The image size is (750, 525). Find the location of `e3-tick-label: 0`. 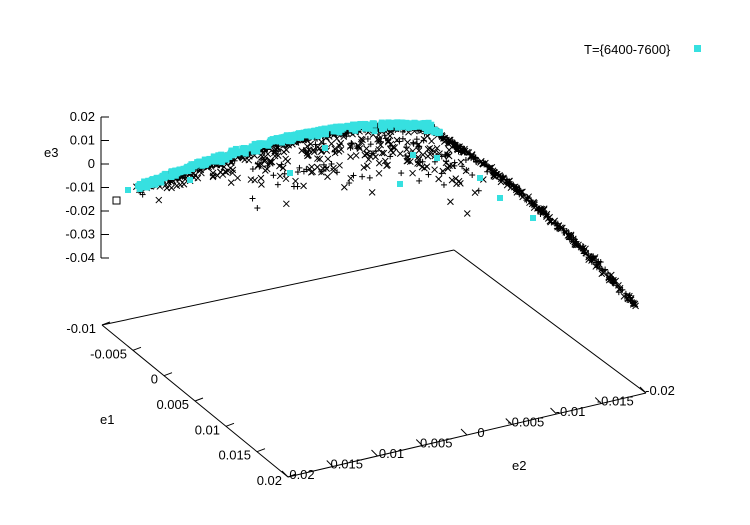

e3-tick-label: 0 is located at coordinates (91, 163).